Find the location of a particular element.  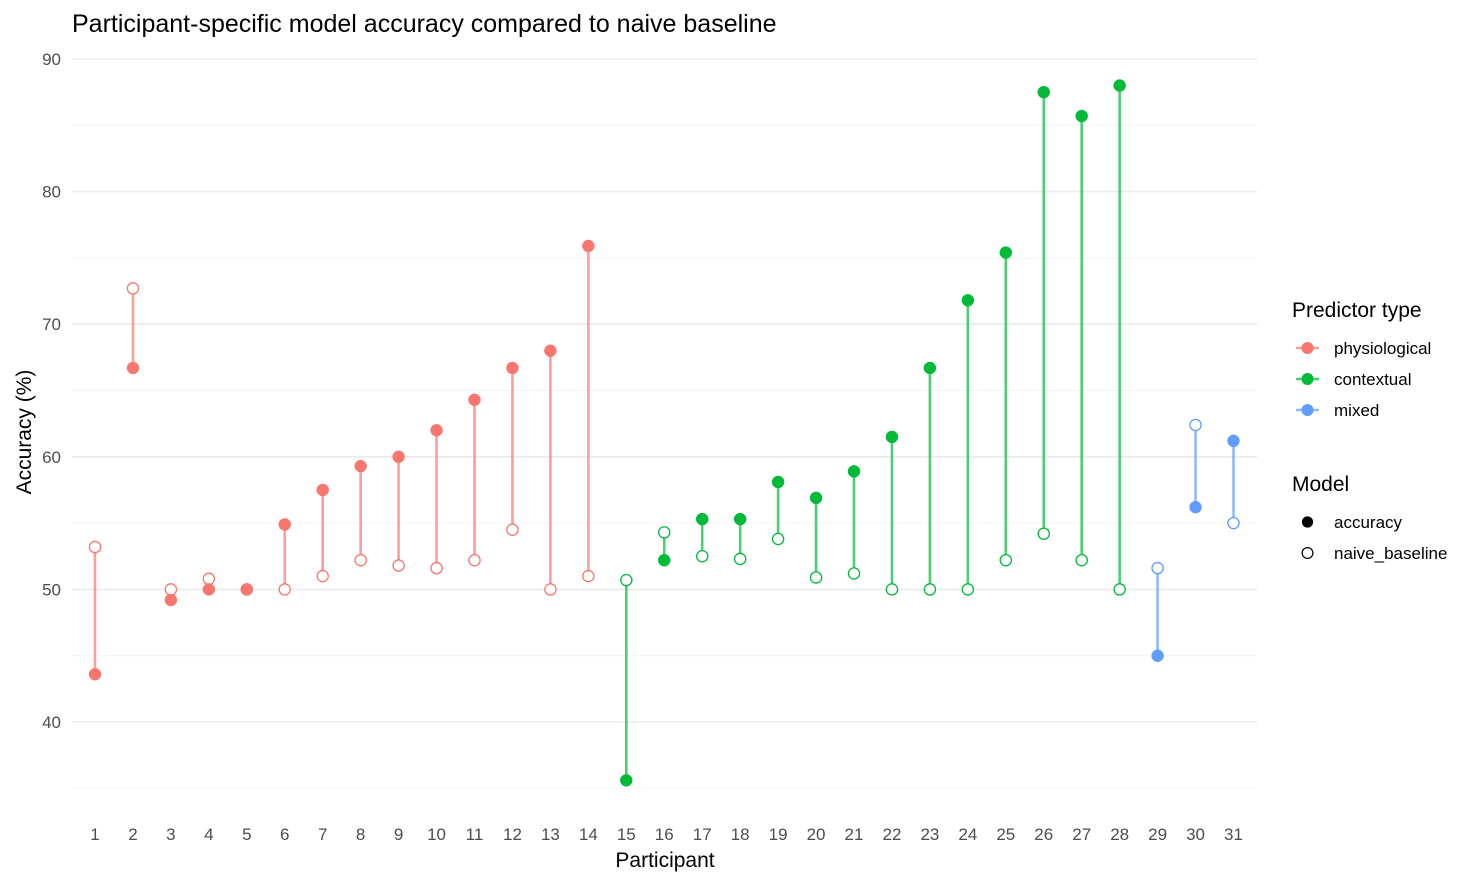

legend-label: mixed is located at coordinates (1356, 410).